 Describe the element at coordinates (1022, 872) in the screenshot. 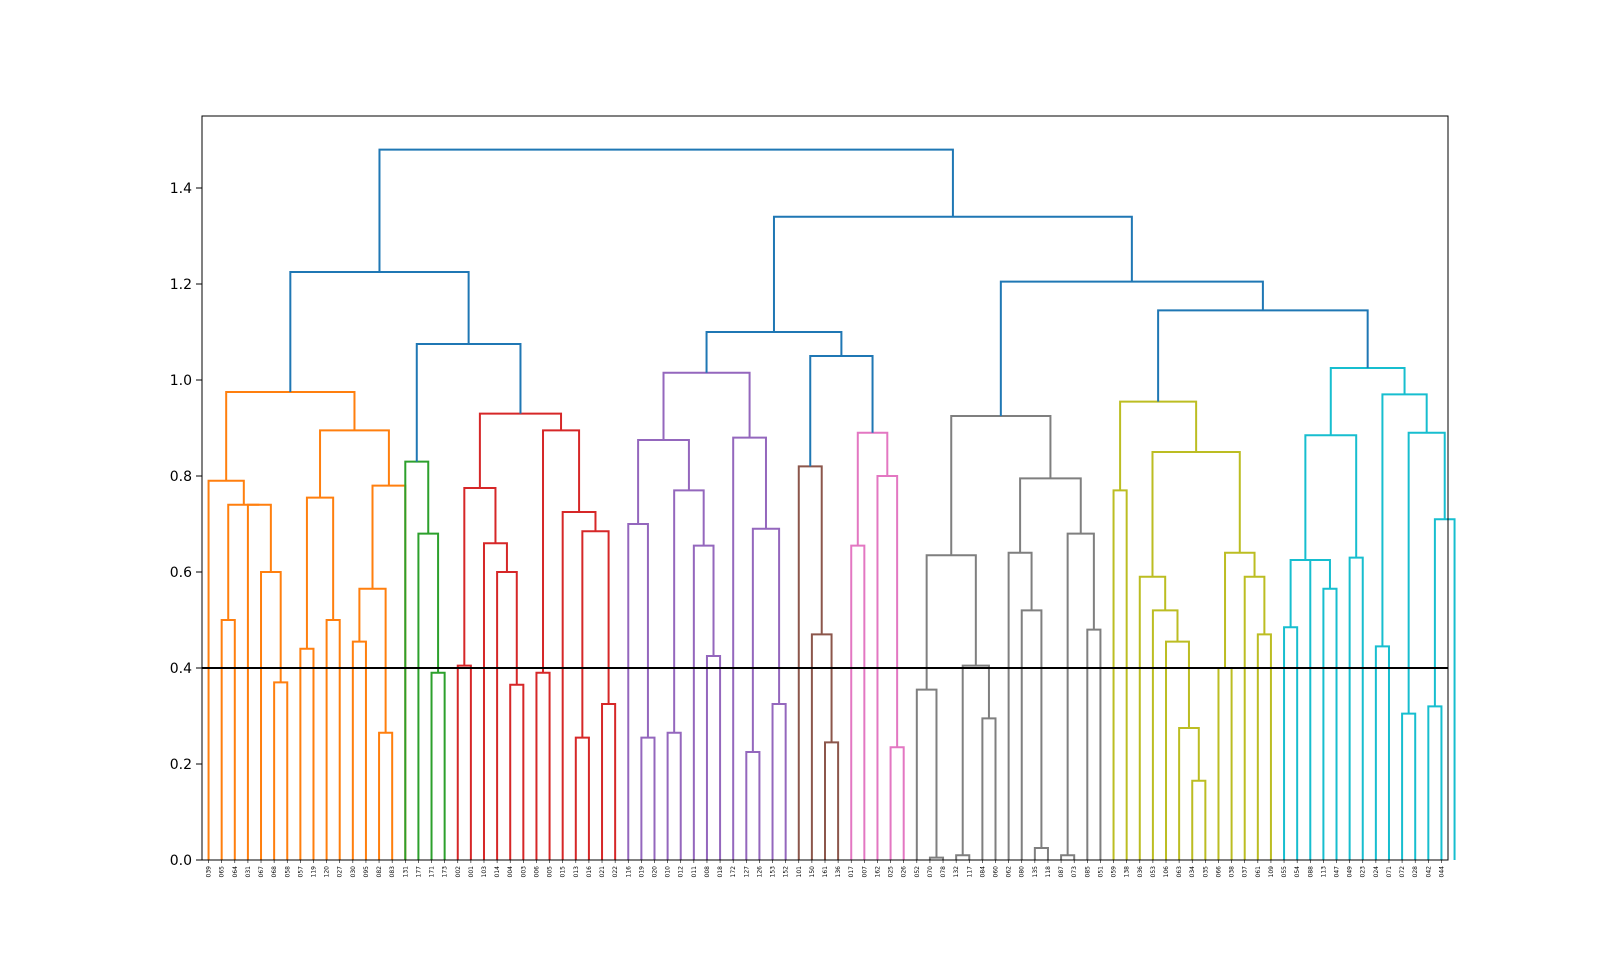

I see `leaf-label: 080` at that location.